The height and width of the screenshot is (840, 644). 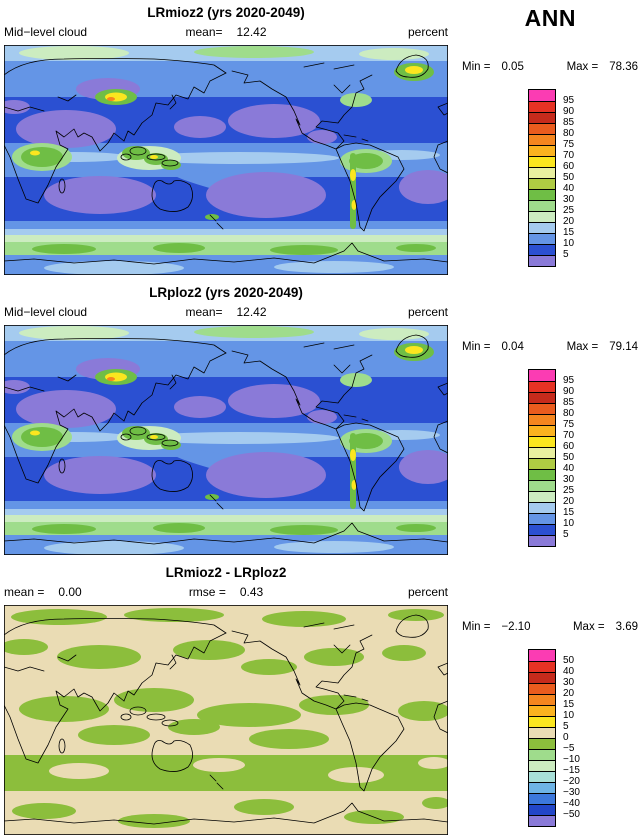 What do you see at coordinates (569, 188) in the screenshot?
I see `colorbar-tick-label: 40` at bounding box center [569, 188].